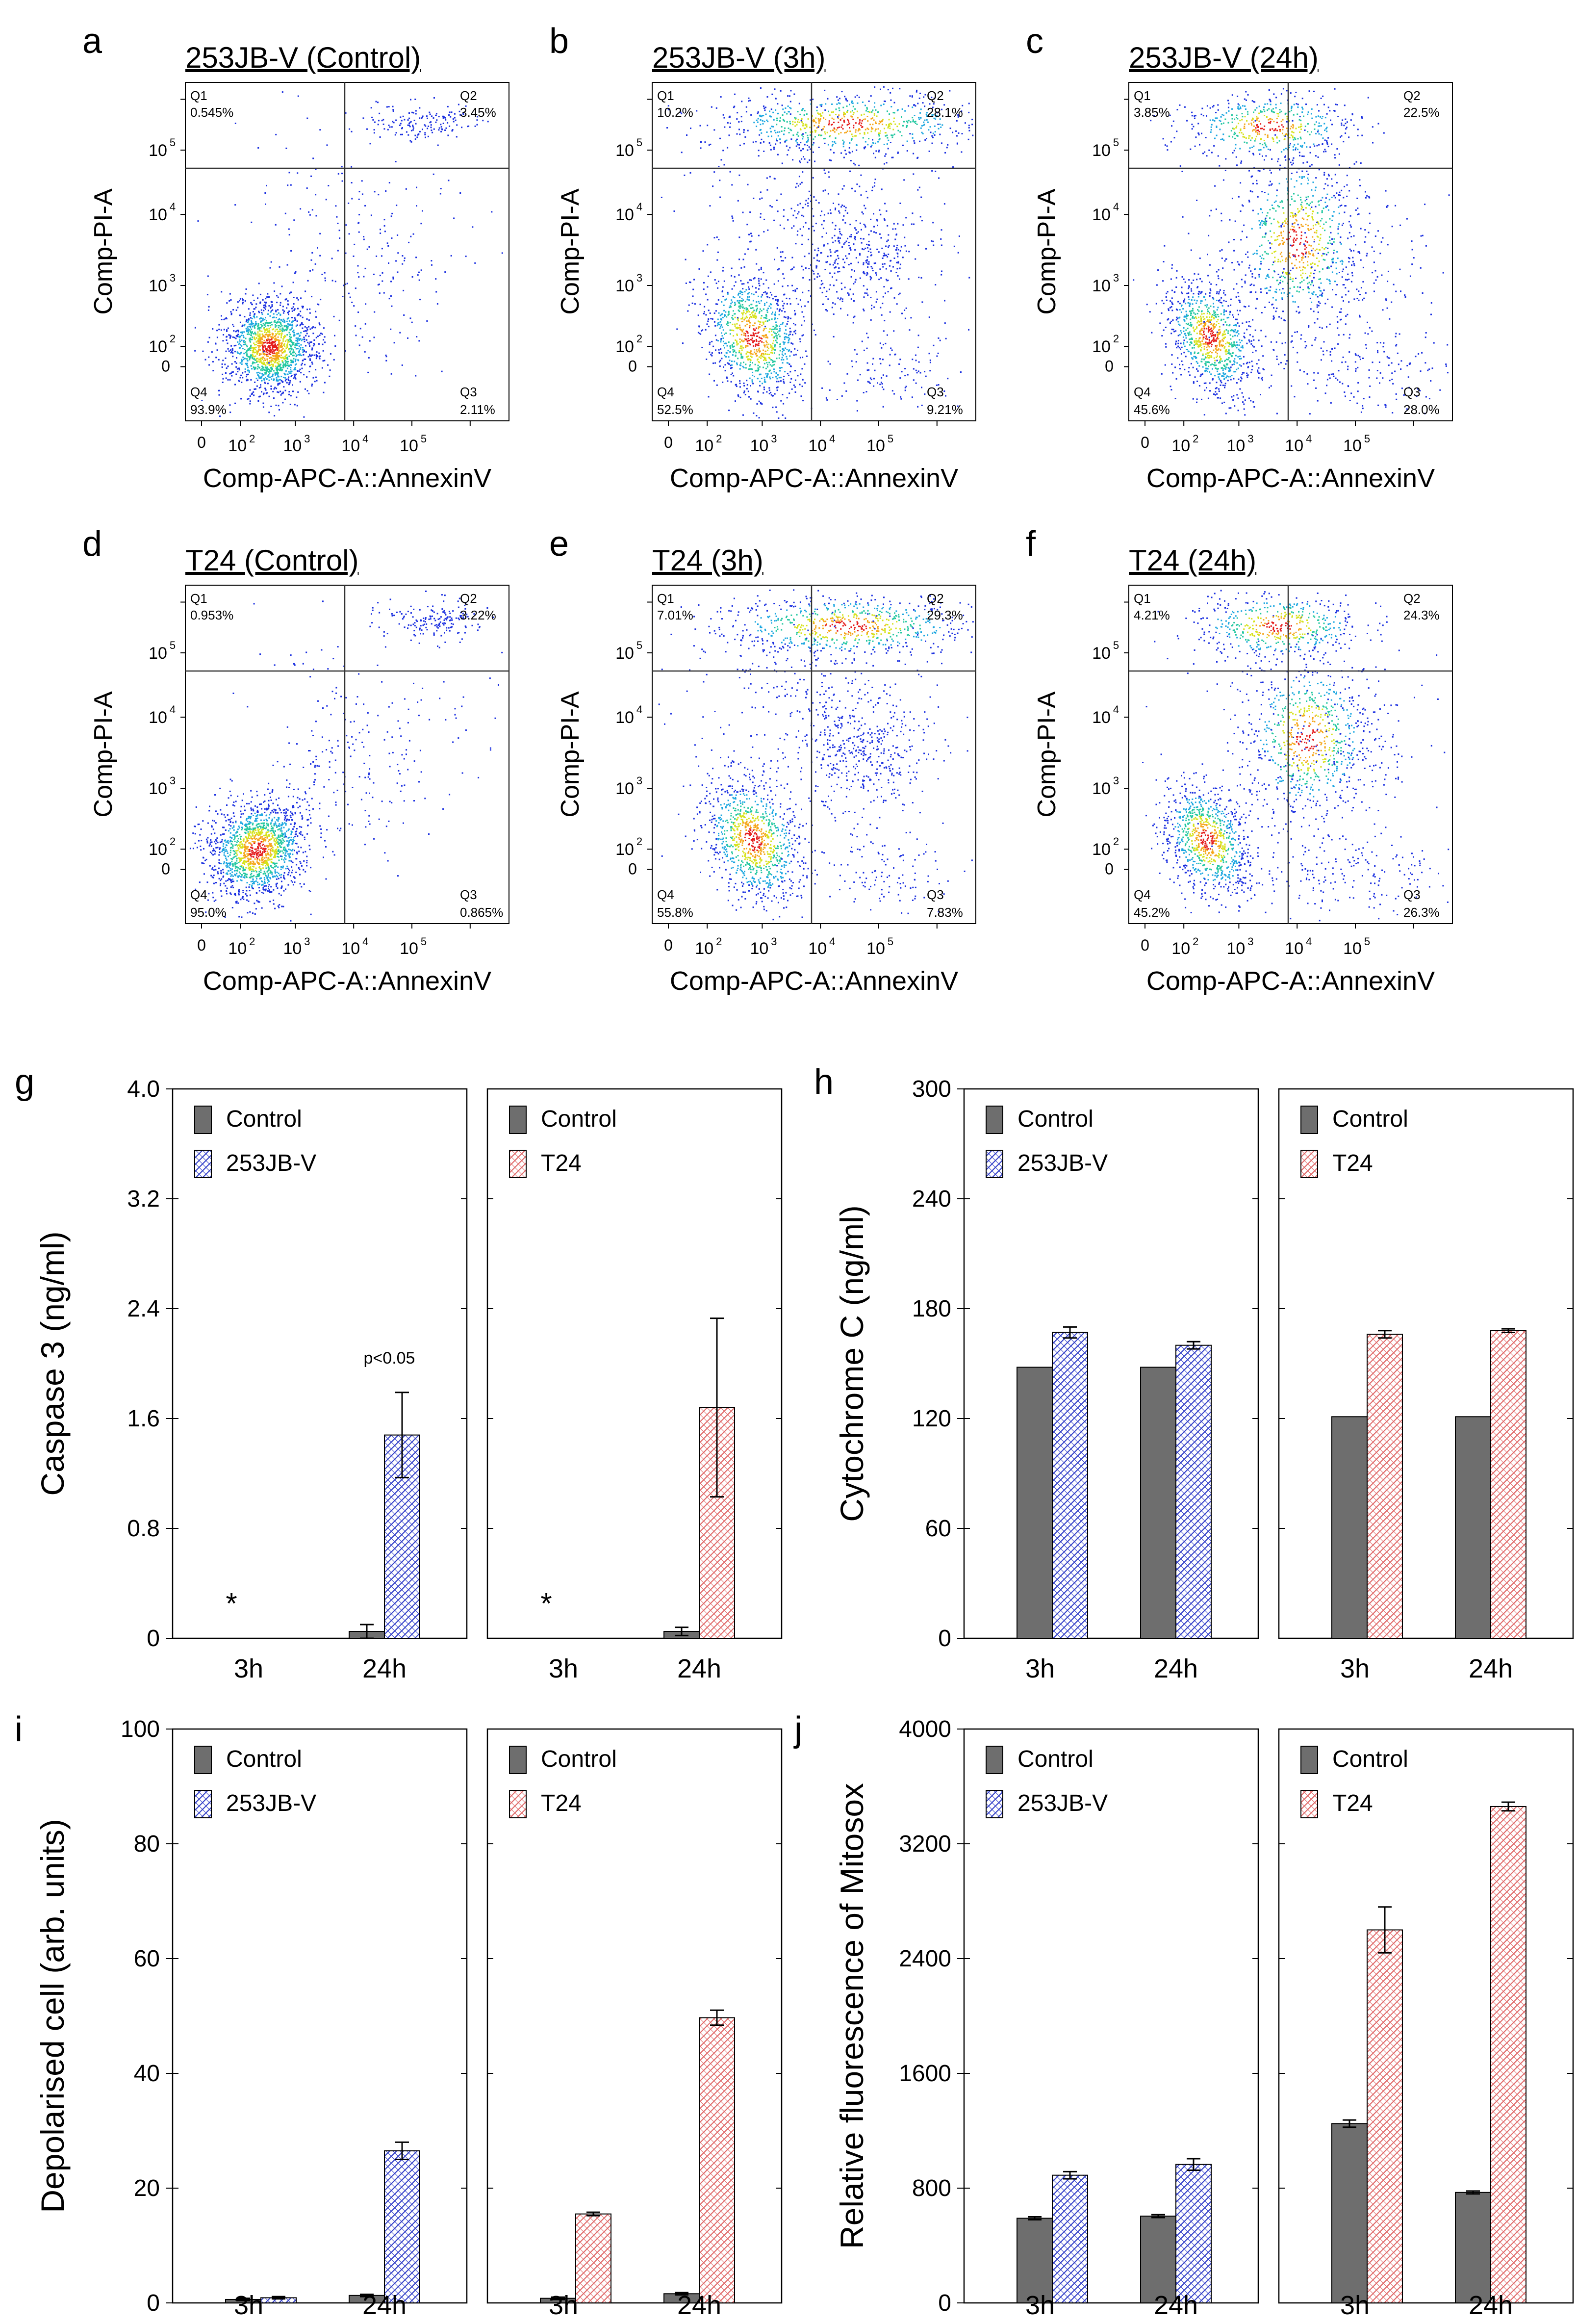 The image size is (1577, 2324). I want to click on flow-ylabel: Comp-PI-A, so click(103, 251).